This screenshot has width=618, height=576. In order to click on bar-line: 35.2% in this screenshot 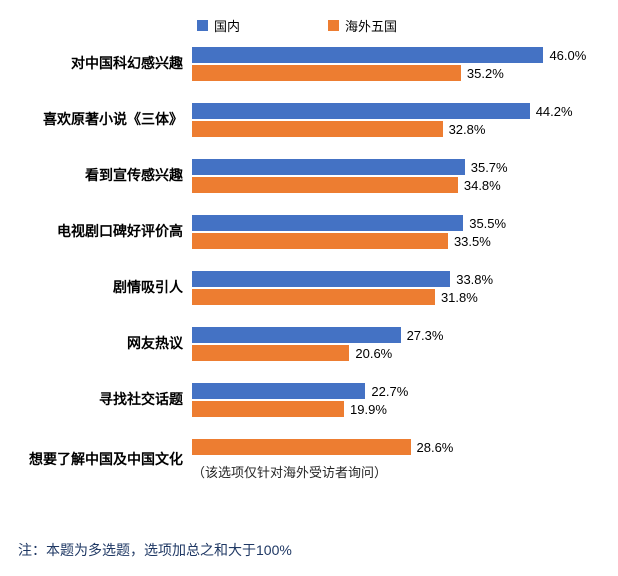, I will do `click(383, 73)`.